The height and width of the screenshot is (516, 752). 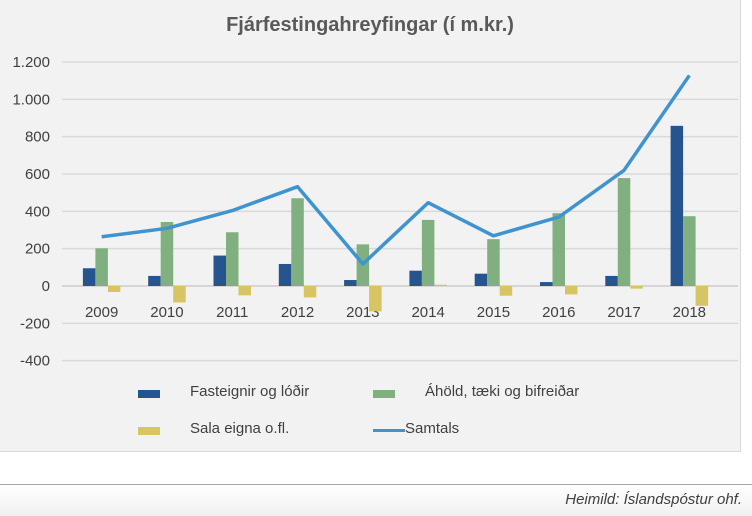 What do you see at coordinates (689, 312) in the screenshot?
I see `x-tick-label: 2018` at bounding box center [689, 312].